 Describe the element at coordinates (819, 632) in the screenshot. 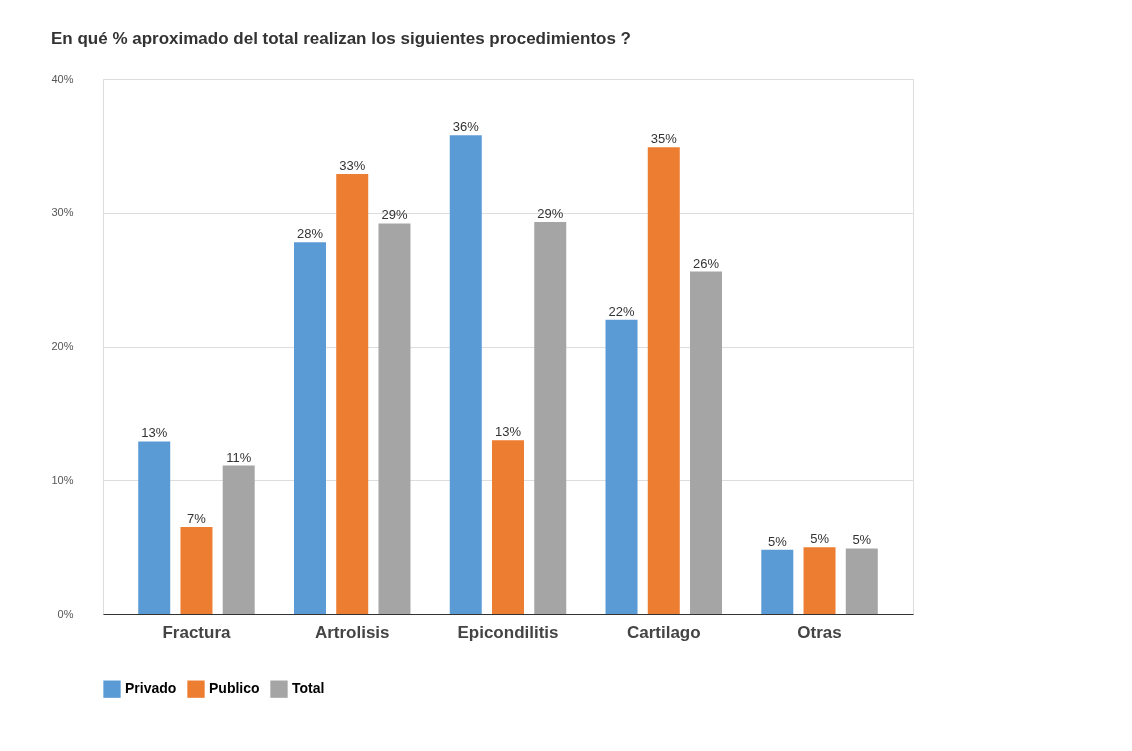

I see `x-tick-label: Otras` at that location.